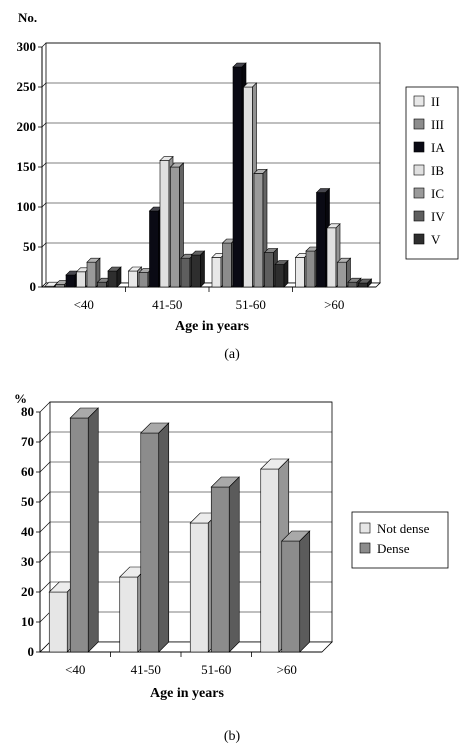 The image size is (469, 750). What do you see at coordinates (154, 249) in the screenshot?
I see `bar-ia-1-front` at bounding box center [154, 249].